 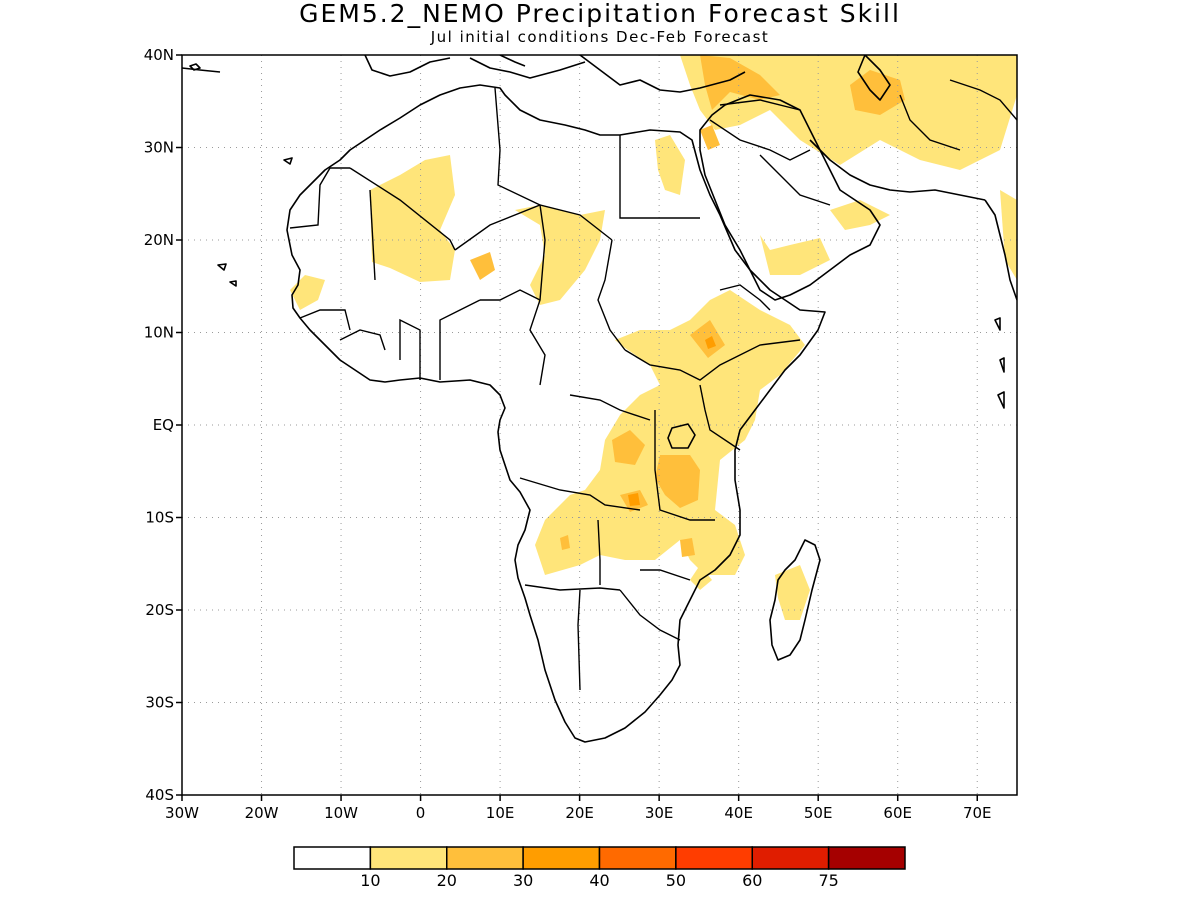 What do you see at coordinates (600, 37) in the screenshot?
I see `map-subtitle: Jul initial conditions Dec-Feb Forecast` at bounding box center [600, 37].